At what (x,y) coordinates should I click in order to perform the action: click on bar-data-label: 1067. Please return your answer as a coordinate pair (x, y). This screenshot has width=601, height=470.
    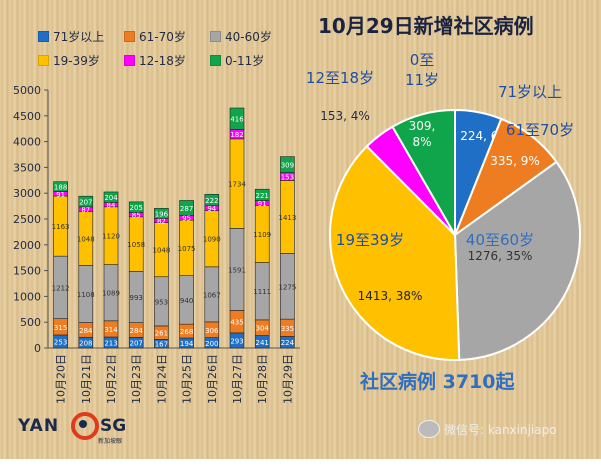
    Looking at the image, I should click on (212, 295).